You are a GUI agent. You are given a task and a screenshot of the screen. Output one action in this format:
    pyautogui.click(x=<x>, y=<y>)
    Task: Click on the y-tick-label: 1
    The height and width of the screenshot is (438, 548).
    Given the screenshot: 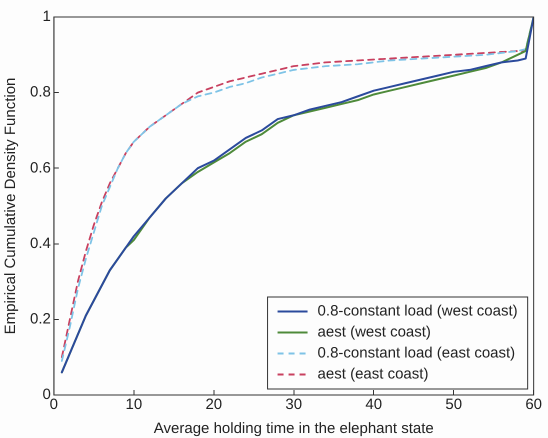 What is the action you would take?
    pyautogui.click(x=46, y=17)
    